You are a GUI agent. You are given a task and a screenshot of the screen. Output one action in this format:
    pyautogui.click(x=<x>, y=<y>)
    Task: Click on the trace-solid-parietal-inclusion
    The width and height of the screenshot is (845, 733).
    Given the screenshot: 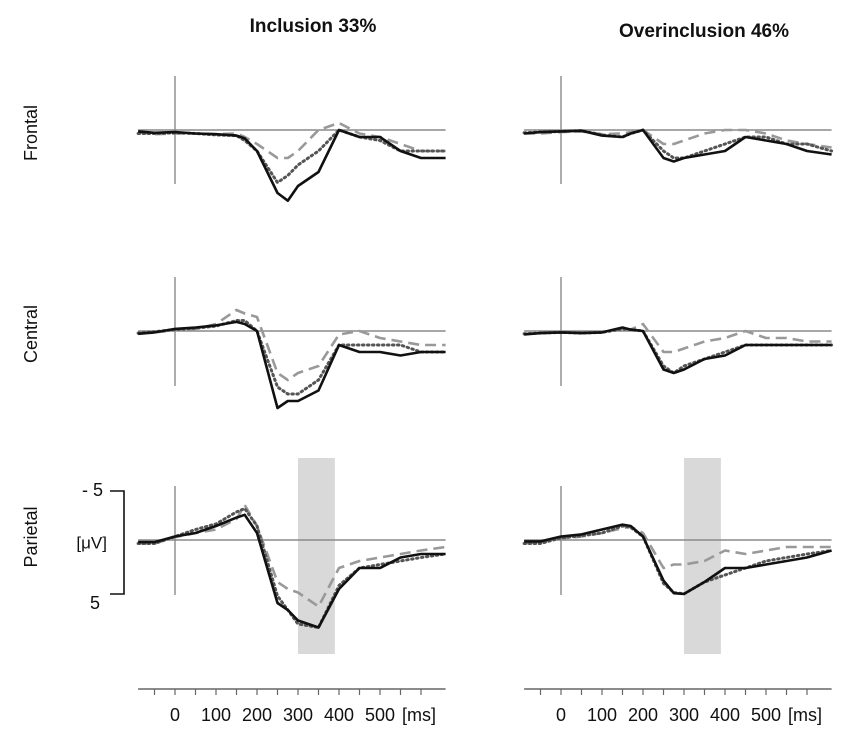 What is the action you would take?
    pyautogui.click(x=292, y=571)
    